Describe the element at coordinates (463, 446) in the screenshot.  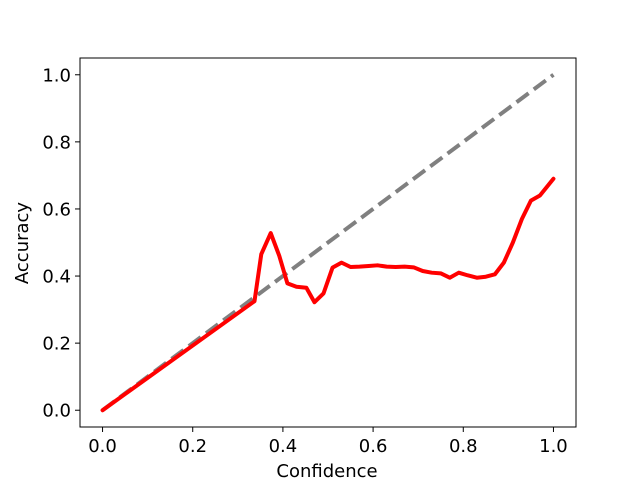
I see `x-tick-label: 0.8` at that location.